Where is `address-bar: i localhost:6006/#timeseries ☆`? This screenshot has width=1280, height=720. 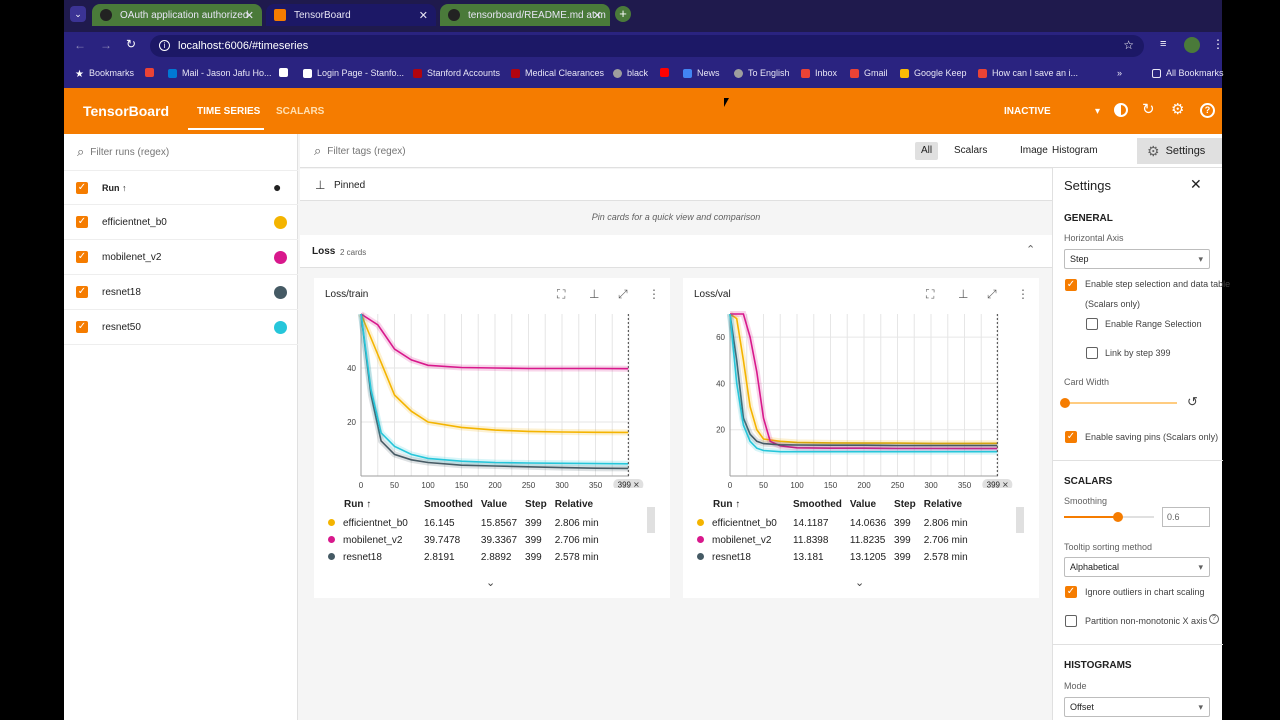 address-bar: i localhost:6006/#timeseries ☆ is located at coordinates (647, 46).